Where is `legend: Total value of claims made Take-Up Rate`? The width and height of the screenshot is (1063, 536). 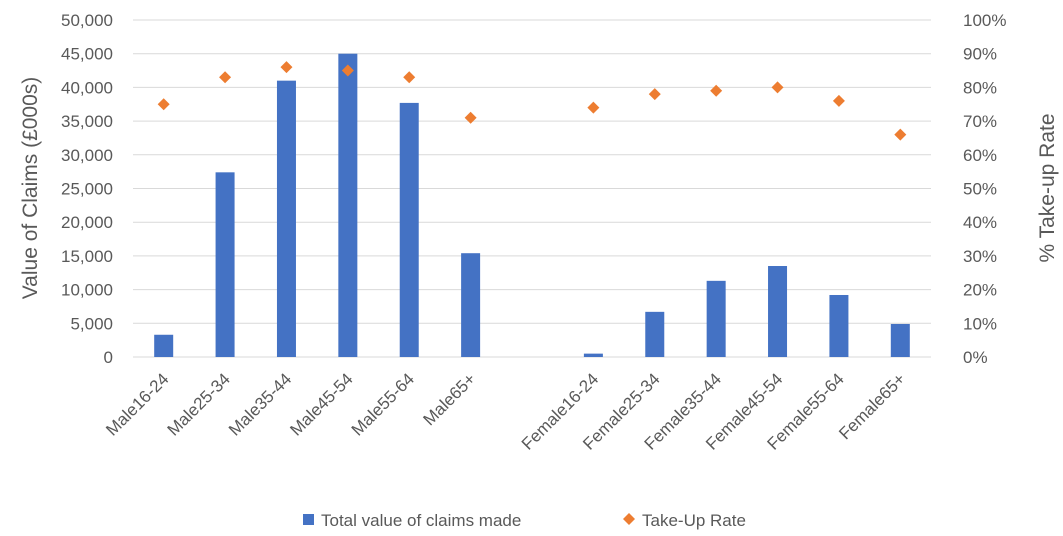 legend: Total value of claims made Take-Up Rate is located at coordinates (524, 520).